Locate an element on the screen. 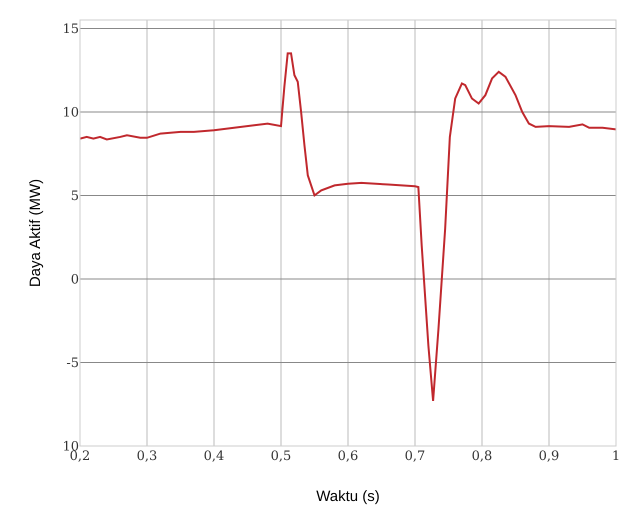 This screenshot has width=628, height=506. x-tick-label: 0,7 is located at coordinates (415, 456).